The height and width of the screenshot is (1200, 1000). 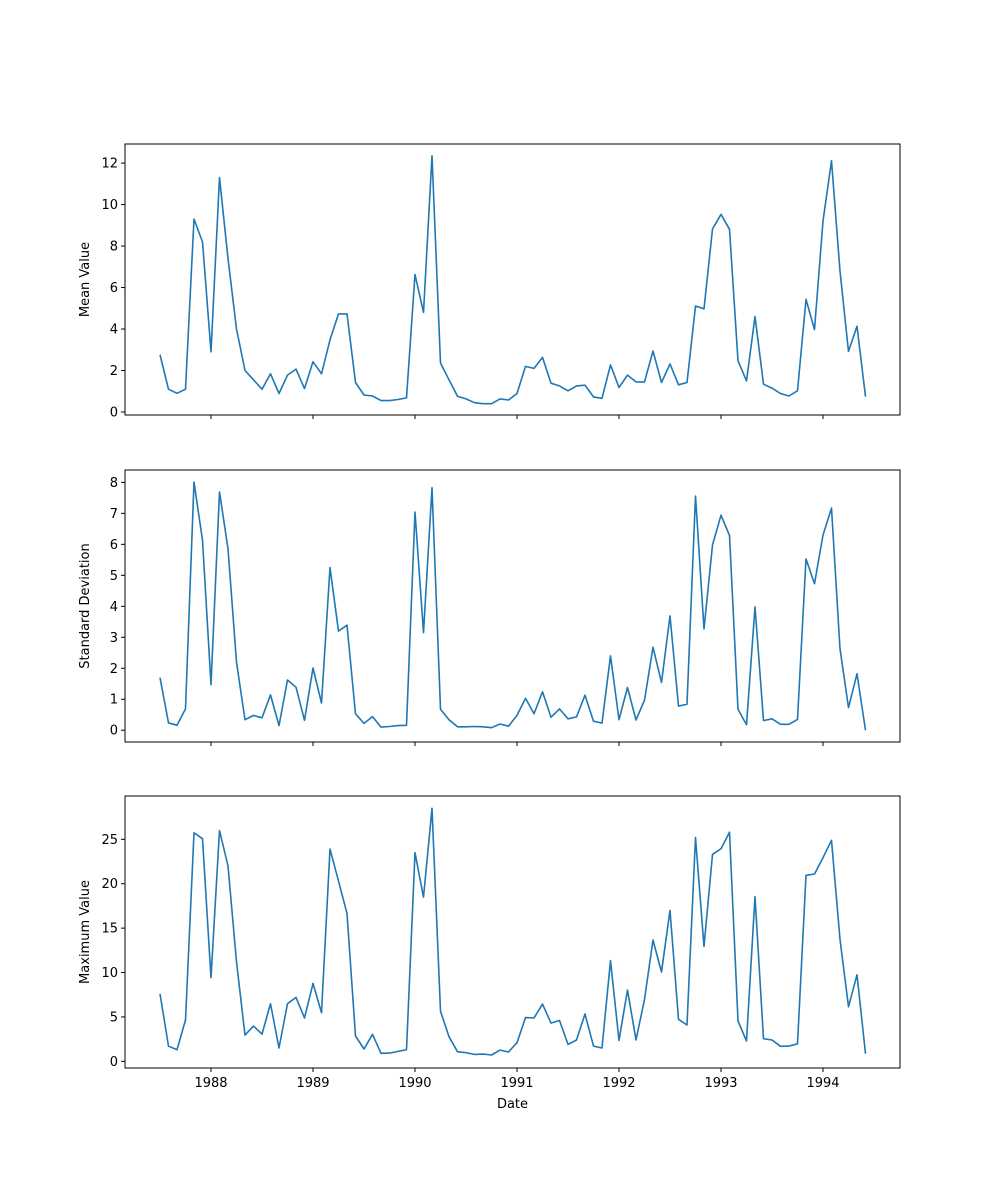 I want to click on series-line-standard-deviation, so click(x=513, y=606).